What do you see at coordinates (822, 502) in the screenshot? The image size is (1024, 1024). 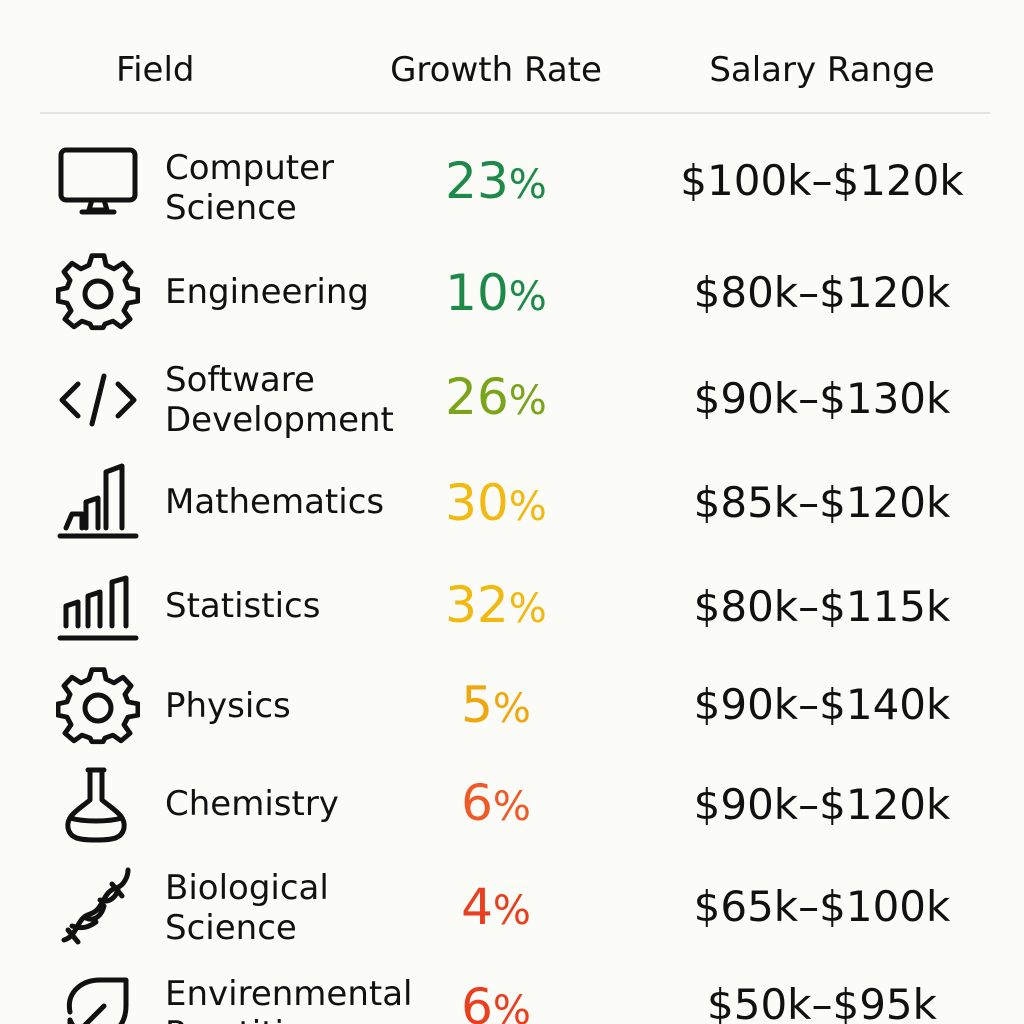 I see `salary-range: $85k–$120k` at bounding box center [822, 502].